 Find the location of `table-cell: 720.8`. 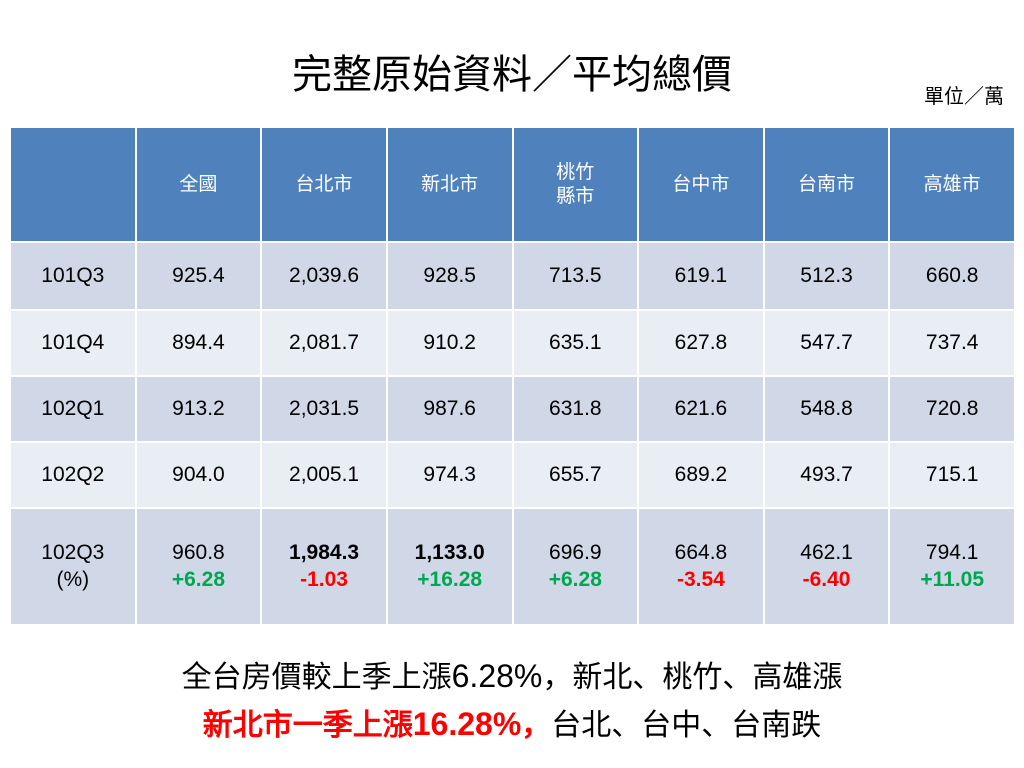

table-cell: 720.8 is located at coordinates (952, 409).